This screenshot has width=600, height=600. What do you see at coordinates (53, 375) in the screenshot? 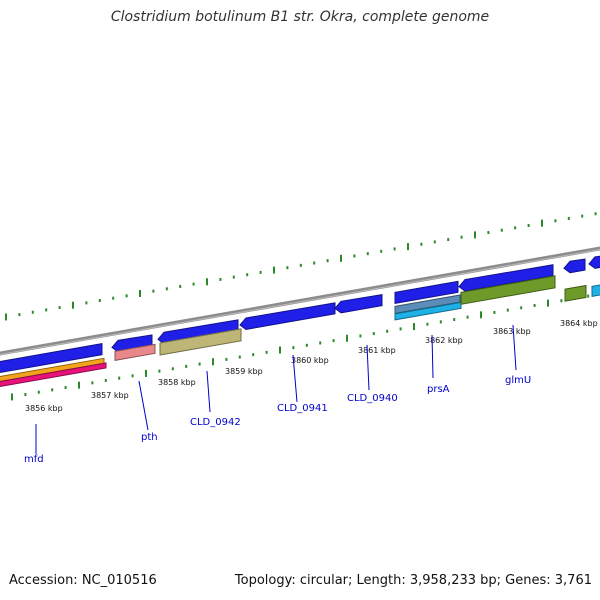
I see `feature-magenta` at bounding box center [53, 375].